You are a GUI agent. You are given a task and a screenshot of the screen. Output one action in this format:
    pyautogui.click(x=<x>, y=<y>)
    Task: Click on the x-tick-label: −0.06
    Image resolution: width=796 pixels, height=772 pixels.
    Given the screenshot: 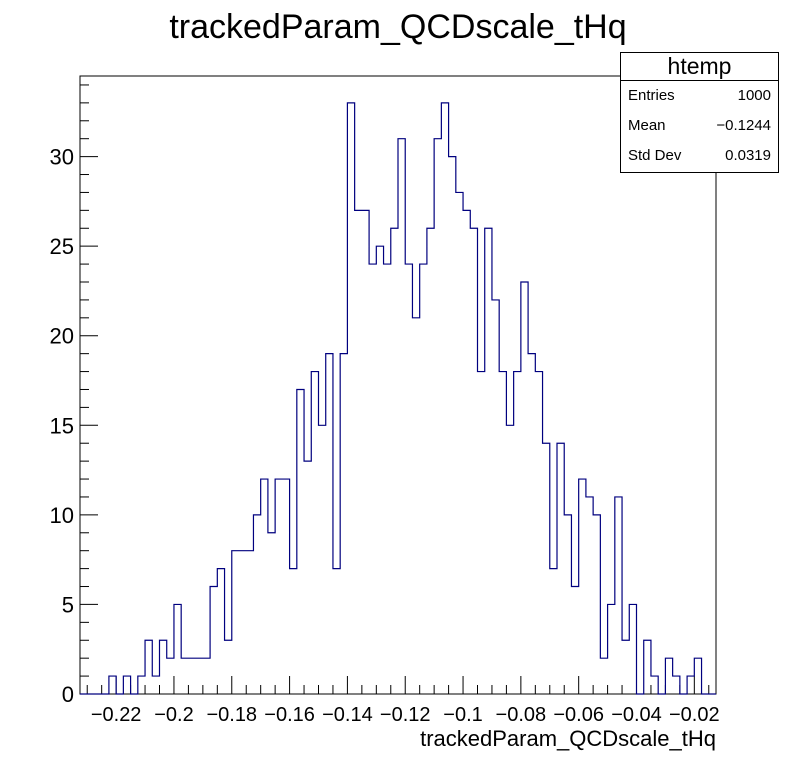 What is the action you would take?
    pyautogui.click(x=578, y=715)
    